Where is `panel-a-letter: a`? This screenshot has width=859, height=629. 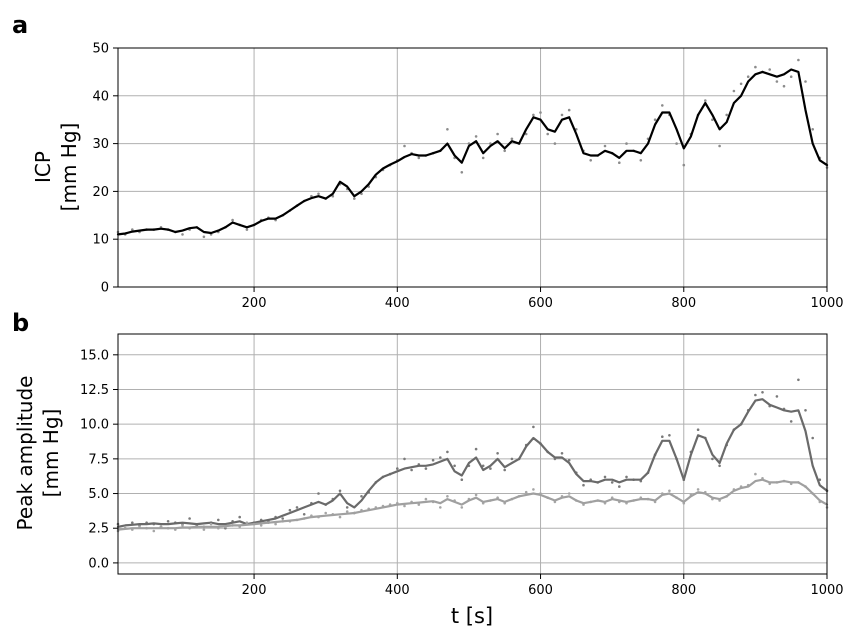 panel-a-letter: a is located at coordinates (20, 25).